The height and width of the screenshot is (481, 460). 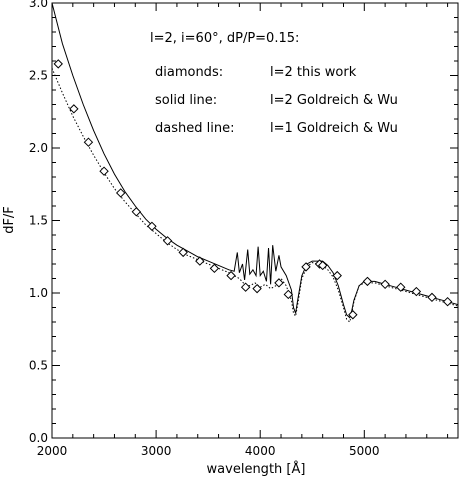 I want to click on annotation-solid-desc: l=2 Goldreich & Wu, so click(x=334, y=100).